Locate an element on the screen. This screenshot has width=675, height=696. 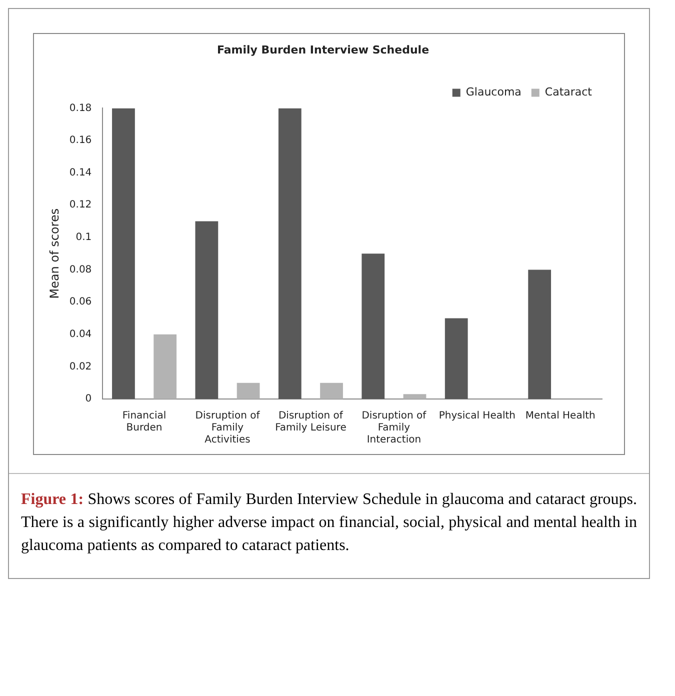
y-tick-label: 0.02 is located at coordinates (80, 366).